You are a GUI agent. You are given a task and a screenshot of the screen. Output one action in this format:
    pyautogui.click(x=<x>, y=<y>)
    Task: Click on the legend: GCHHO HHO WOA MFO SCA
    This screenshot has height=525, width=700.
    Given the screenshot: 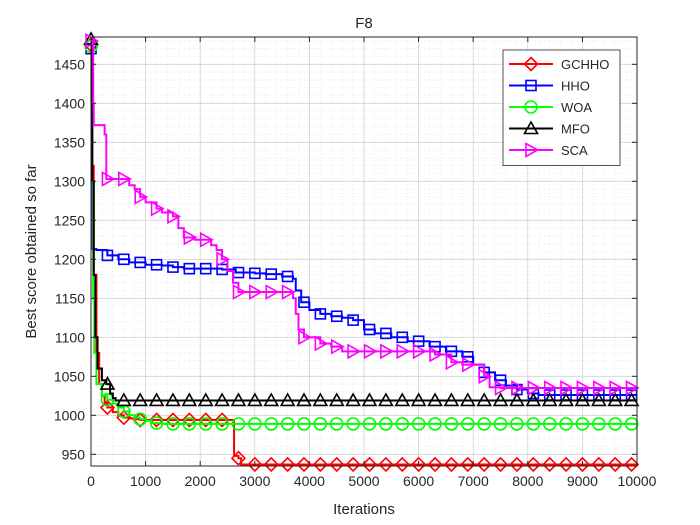 What is the action you would take?
    pyautogui.click(x=561, y=107)
    